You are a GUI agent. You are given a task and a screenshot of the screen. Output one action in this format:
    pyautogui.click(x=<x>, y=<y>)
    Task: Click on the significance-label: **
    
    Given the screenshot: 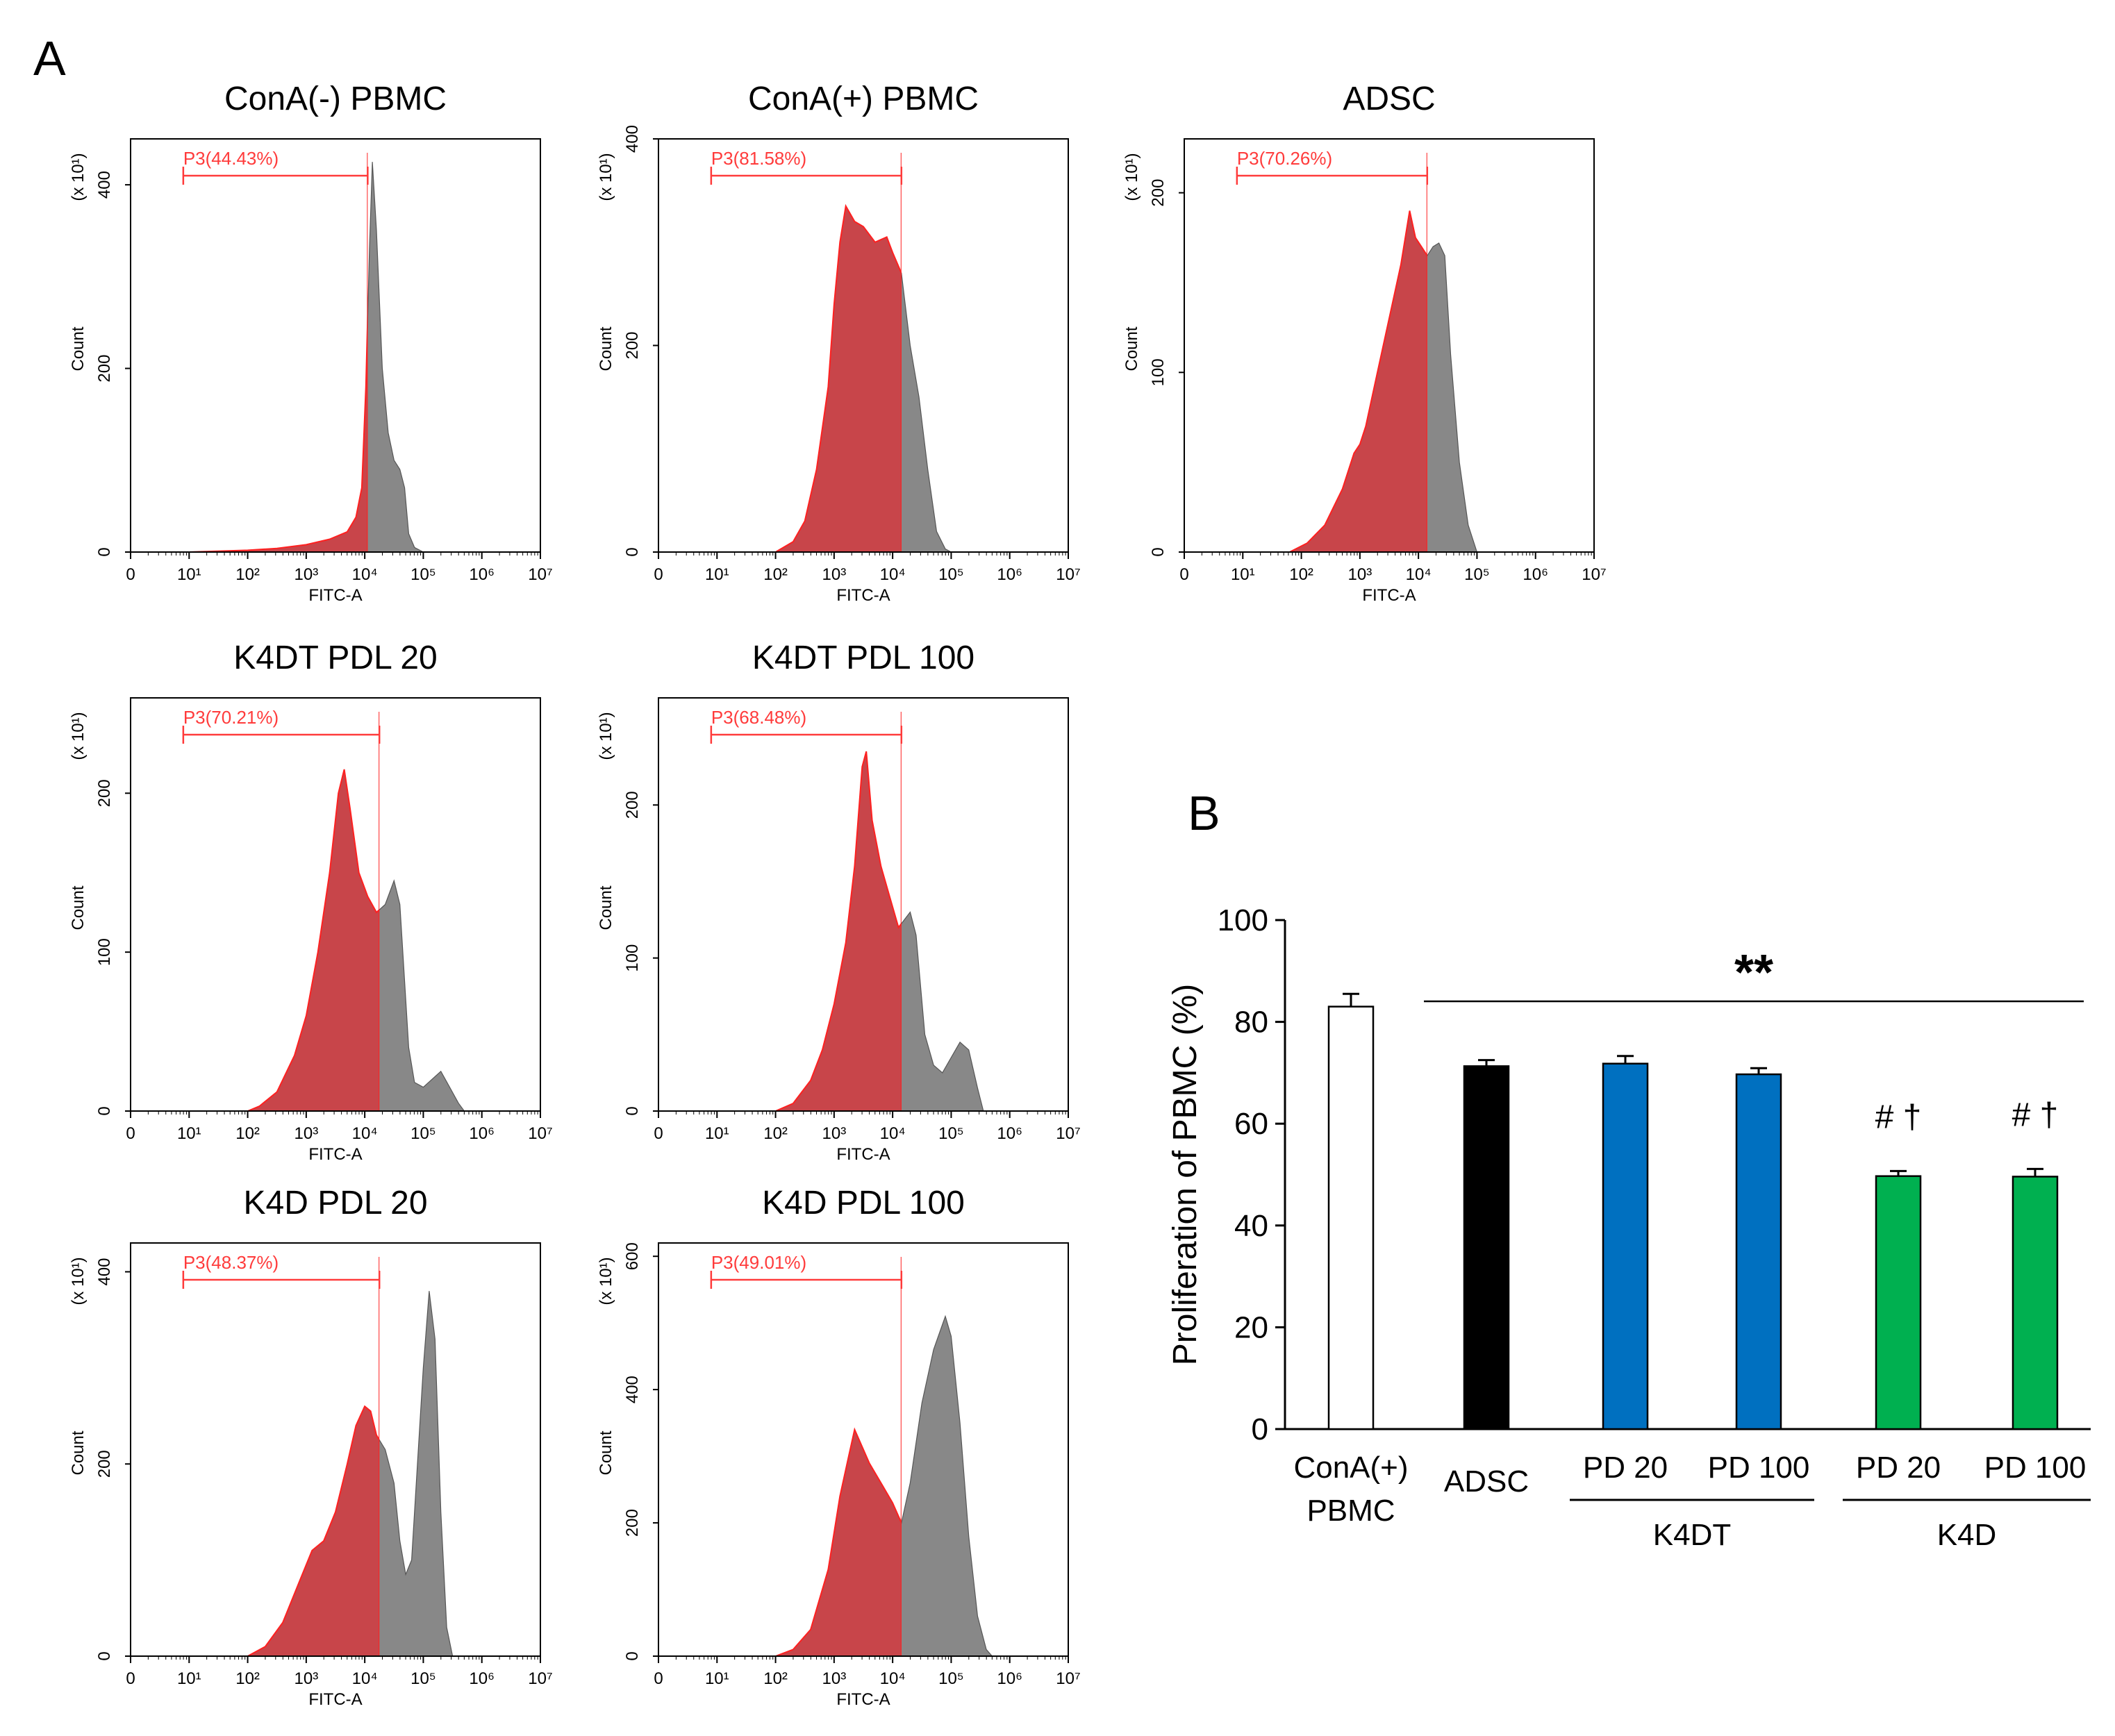 What is the action you would take?
    pyautogui.click(x=1753, y=973)
    